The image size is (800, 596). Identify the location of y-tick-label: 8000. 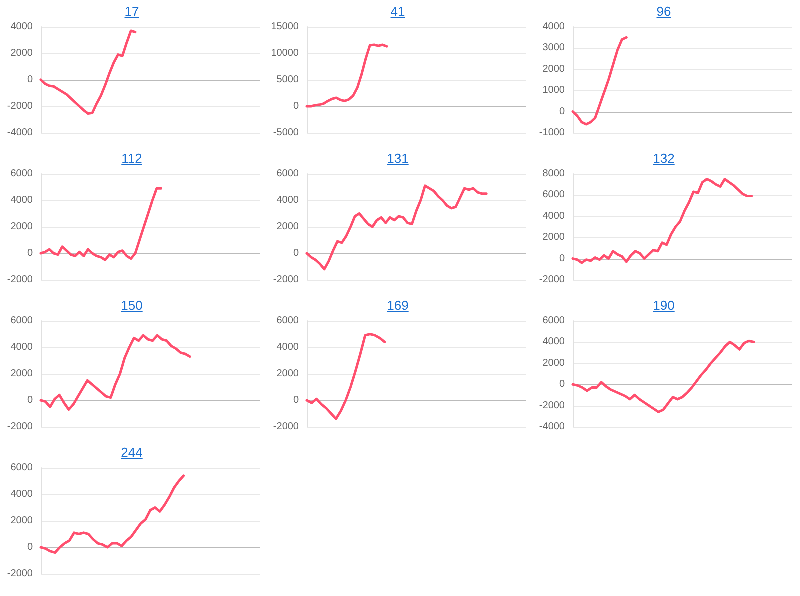
(554, 174).